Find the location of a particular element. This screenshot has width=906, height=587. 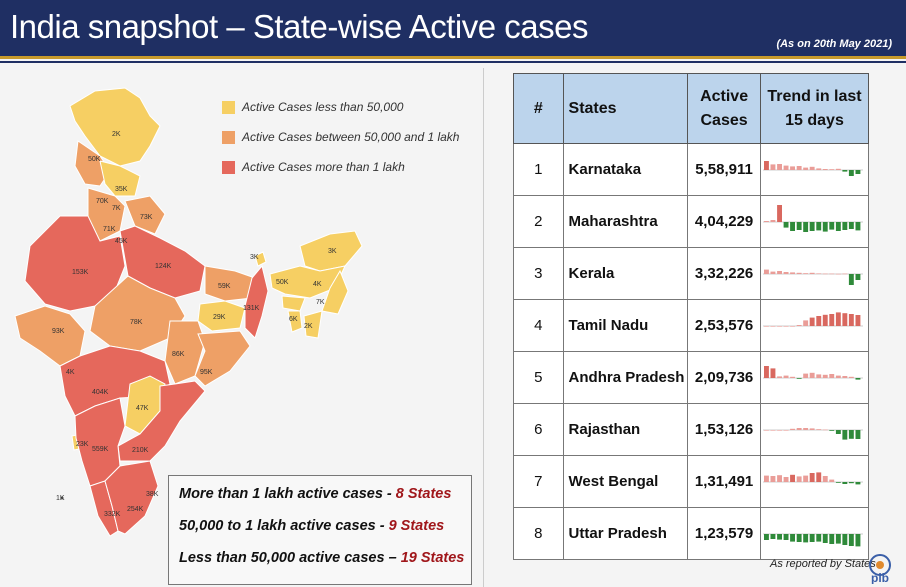

row-num: 6 is located at coordinates (539, 430).